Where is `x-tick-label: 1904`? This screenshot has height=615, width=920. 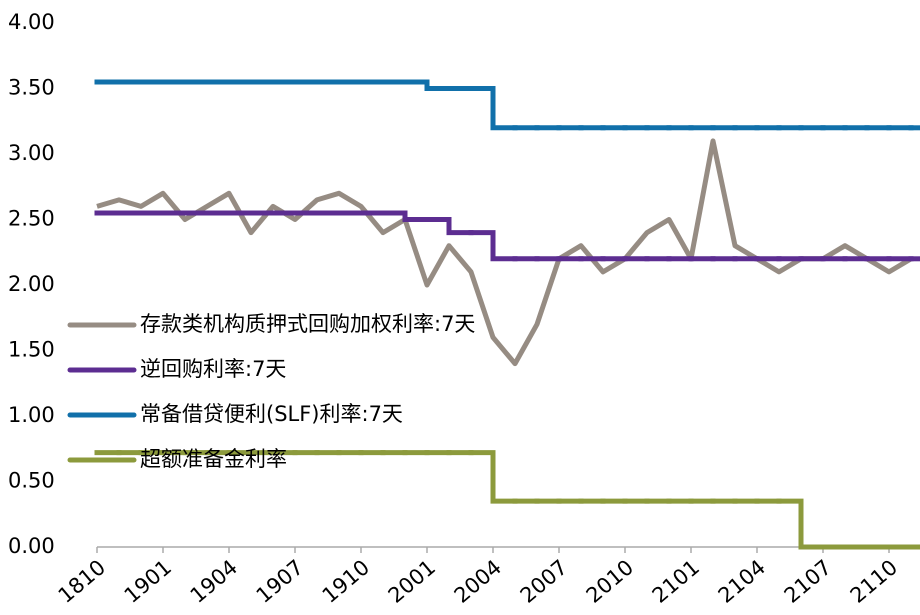
x-tick-label: 1904 is located at coordinates (214, 581).